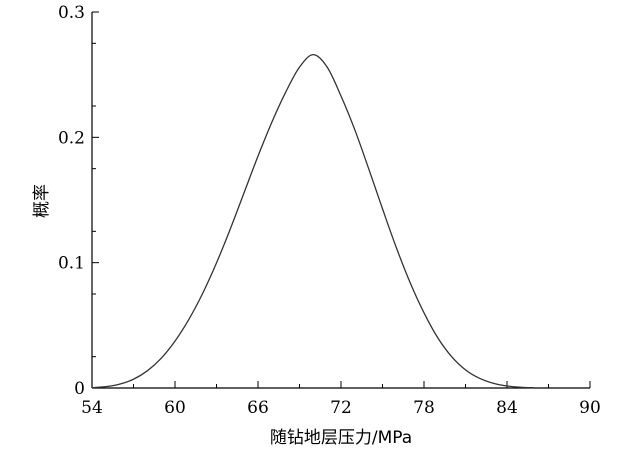 This screenshot has height=455, width=635. What do you see at coordinates (42, 201) in the screenshot?
I see `y-axis-title: 概率` at bounding box center [42, 201].